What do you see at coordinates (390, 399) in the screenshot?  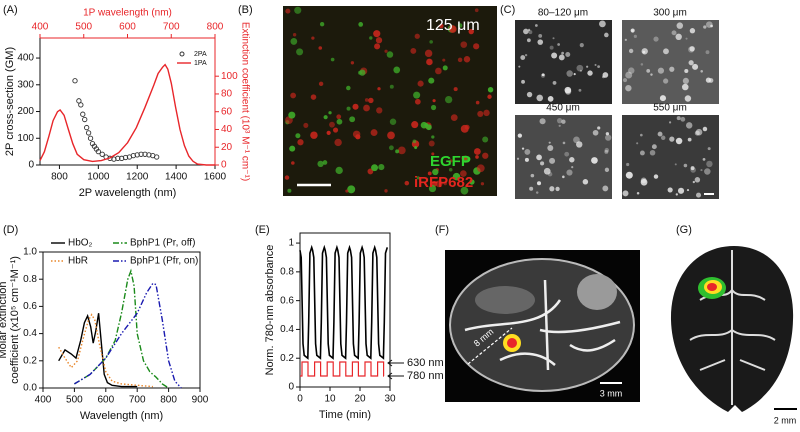 I see `x-tick-label: 30` at bounding box center [390, 399].